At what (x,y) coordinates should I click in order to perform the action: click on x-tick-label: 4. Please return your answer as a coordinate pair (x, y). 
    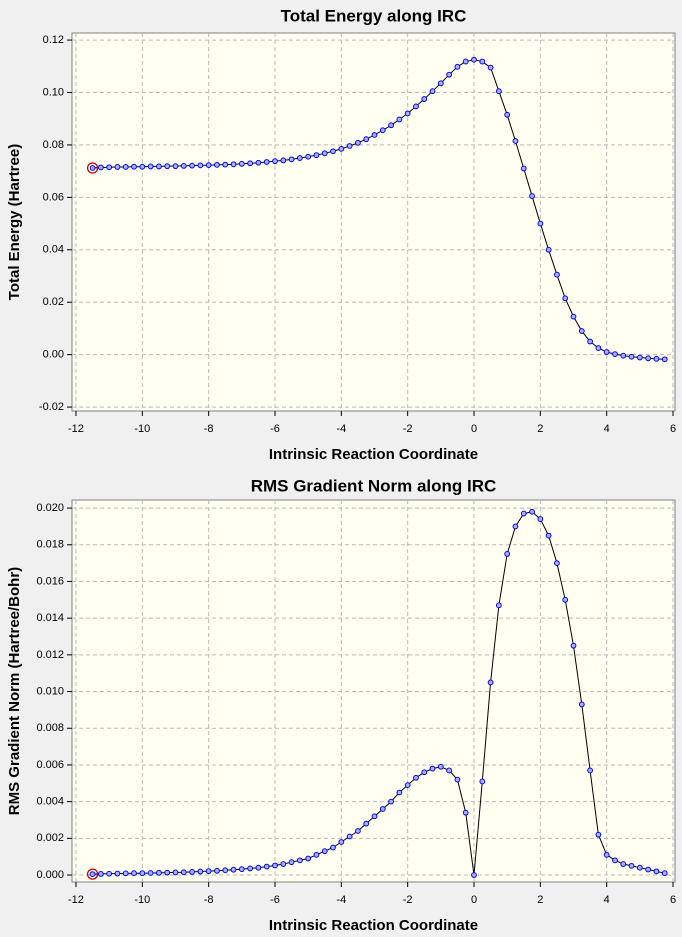
    Looking at the image, I should click on (607, 900).